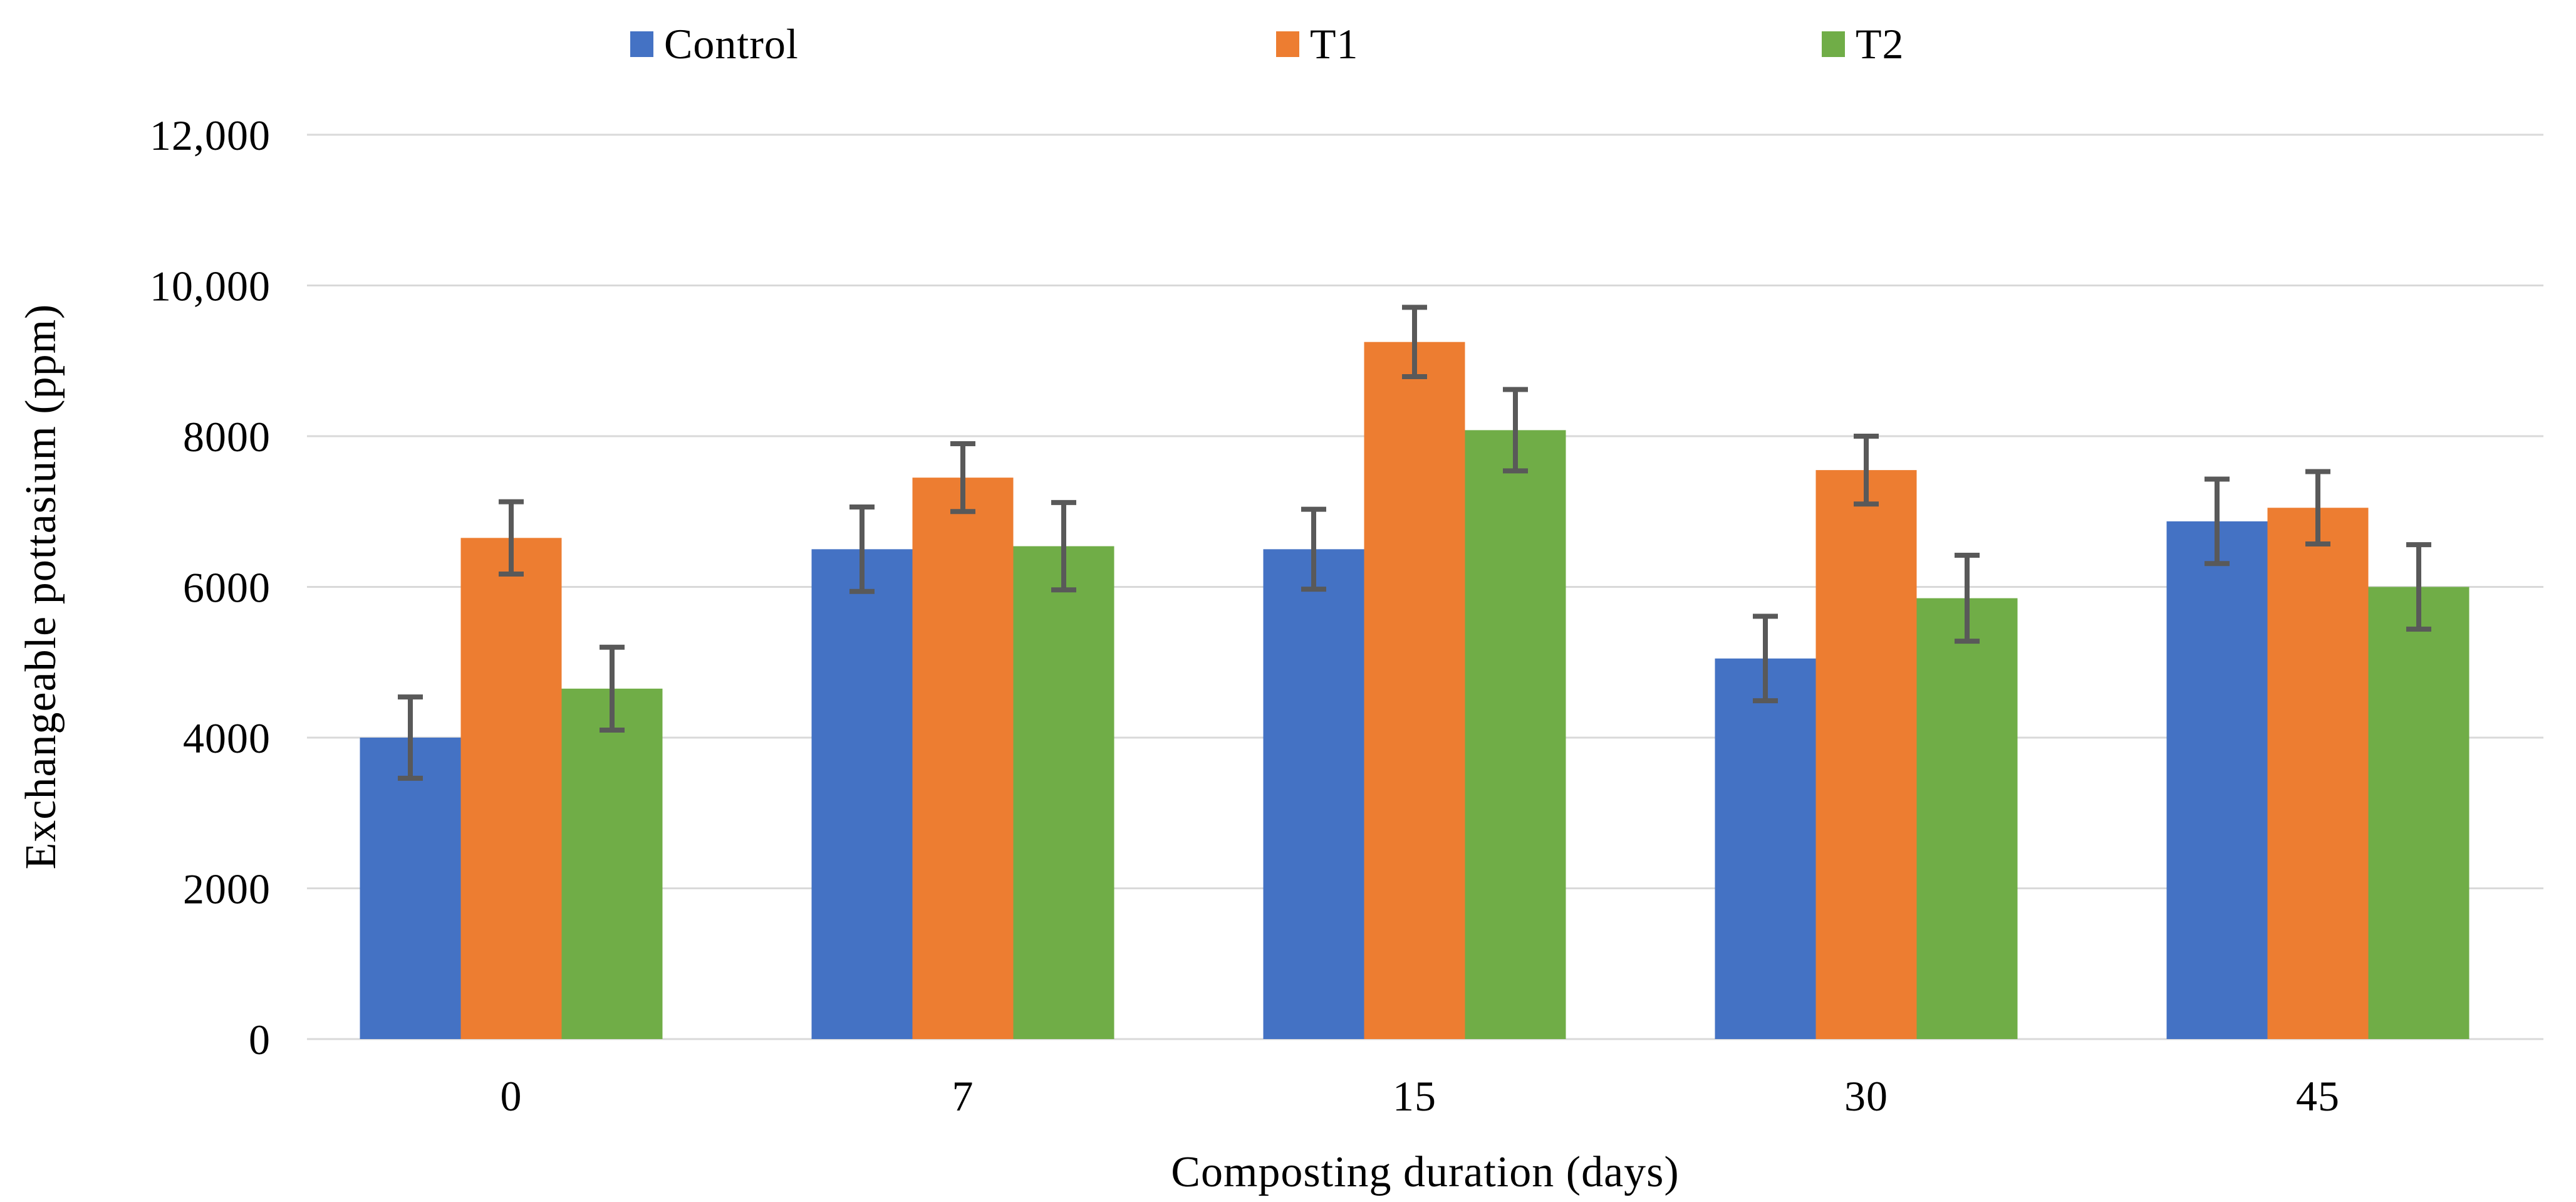 Image resolution: width=2576 pixels, height=1202 pixels. Describe the element at coordinates (641, 44) in the screenshot. I see `legend-swatch-control-icon` at that location.